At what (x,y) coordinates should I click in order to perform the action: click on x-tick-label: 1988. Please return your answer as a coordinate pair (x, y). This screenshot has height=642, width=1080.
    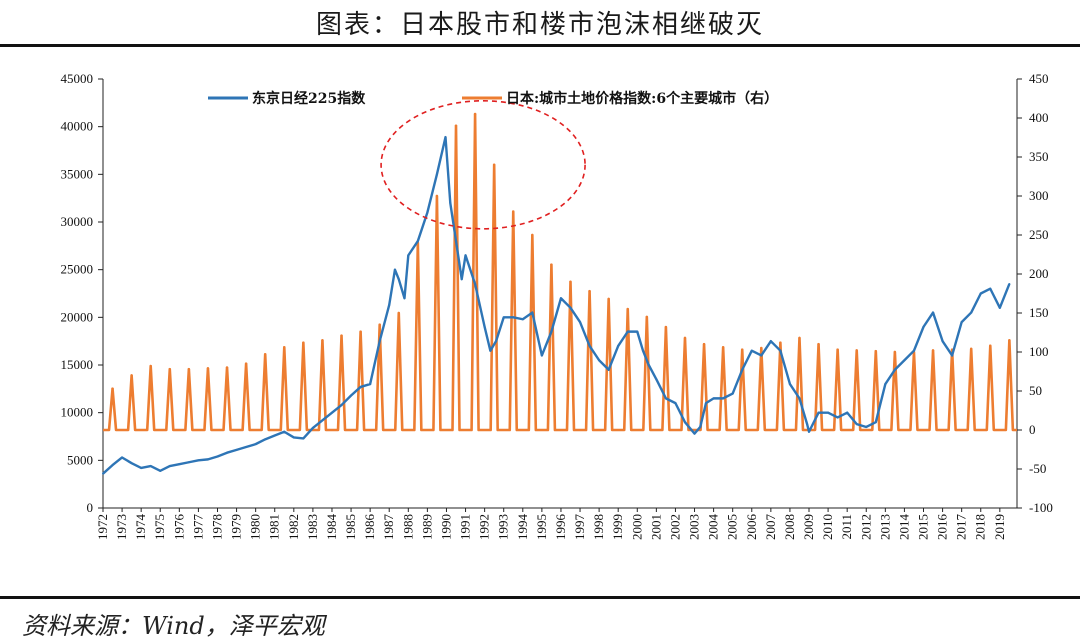
    Looking at the image, I should click on (407, 527).